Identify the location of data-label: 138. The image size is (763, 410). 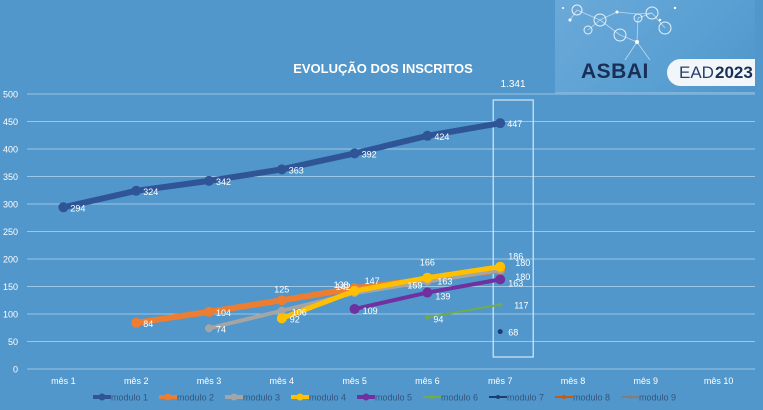
(341, 285).